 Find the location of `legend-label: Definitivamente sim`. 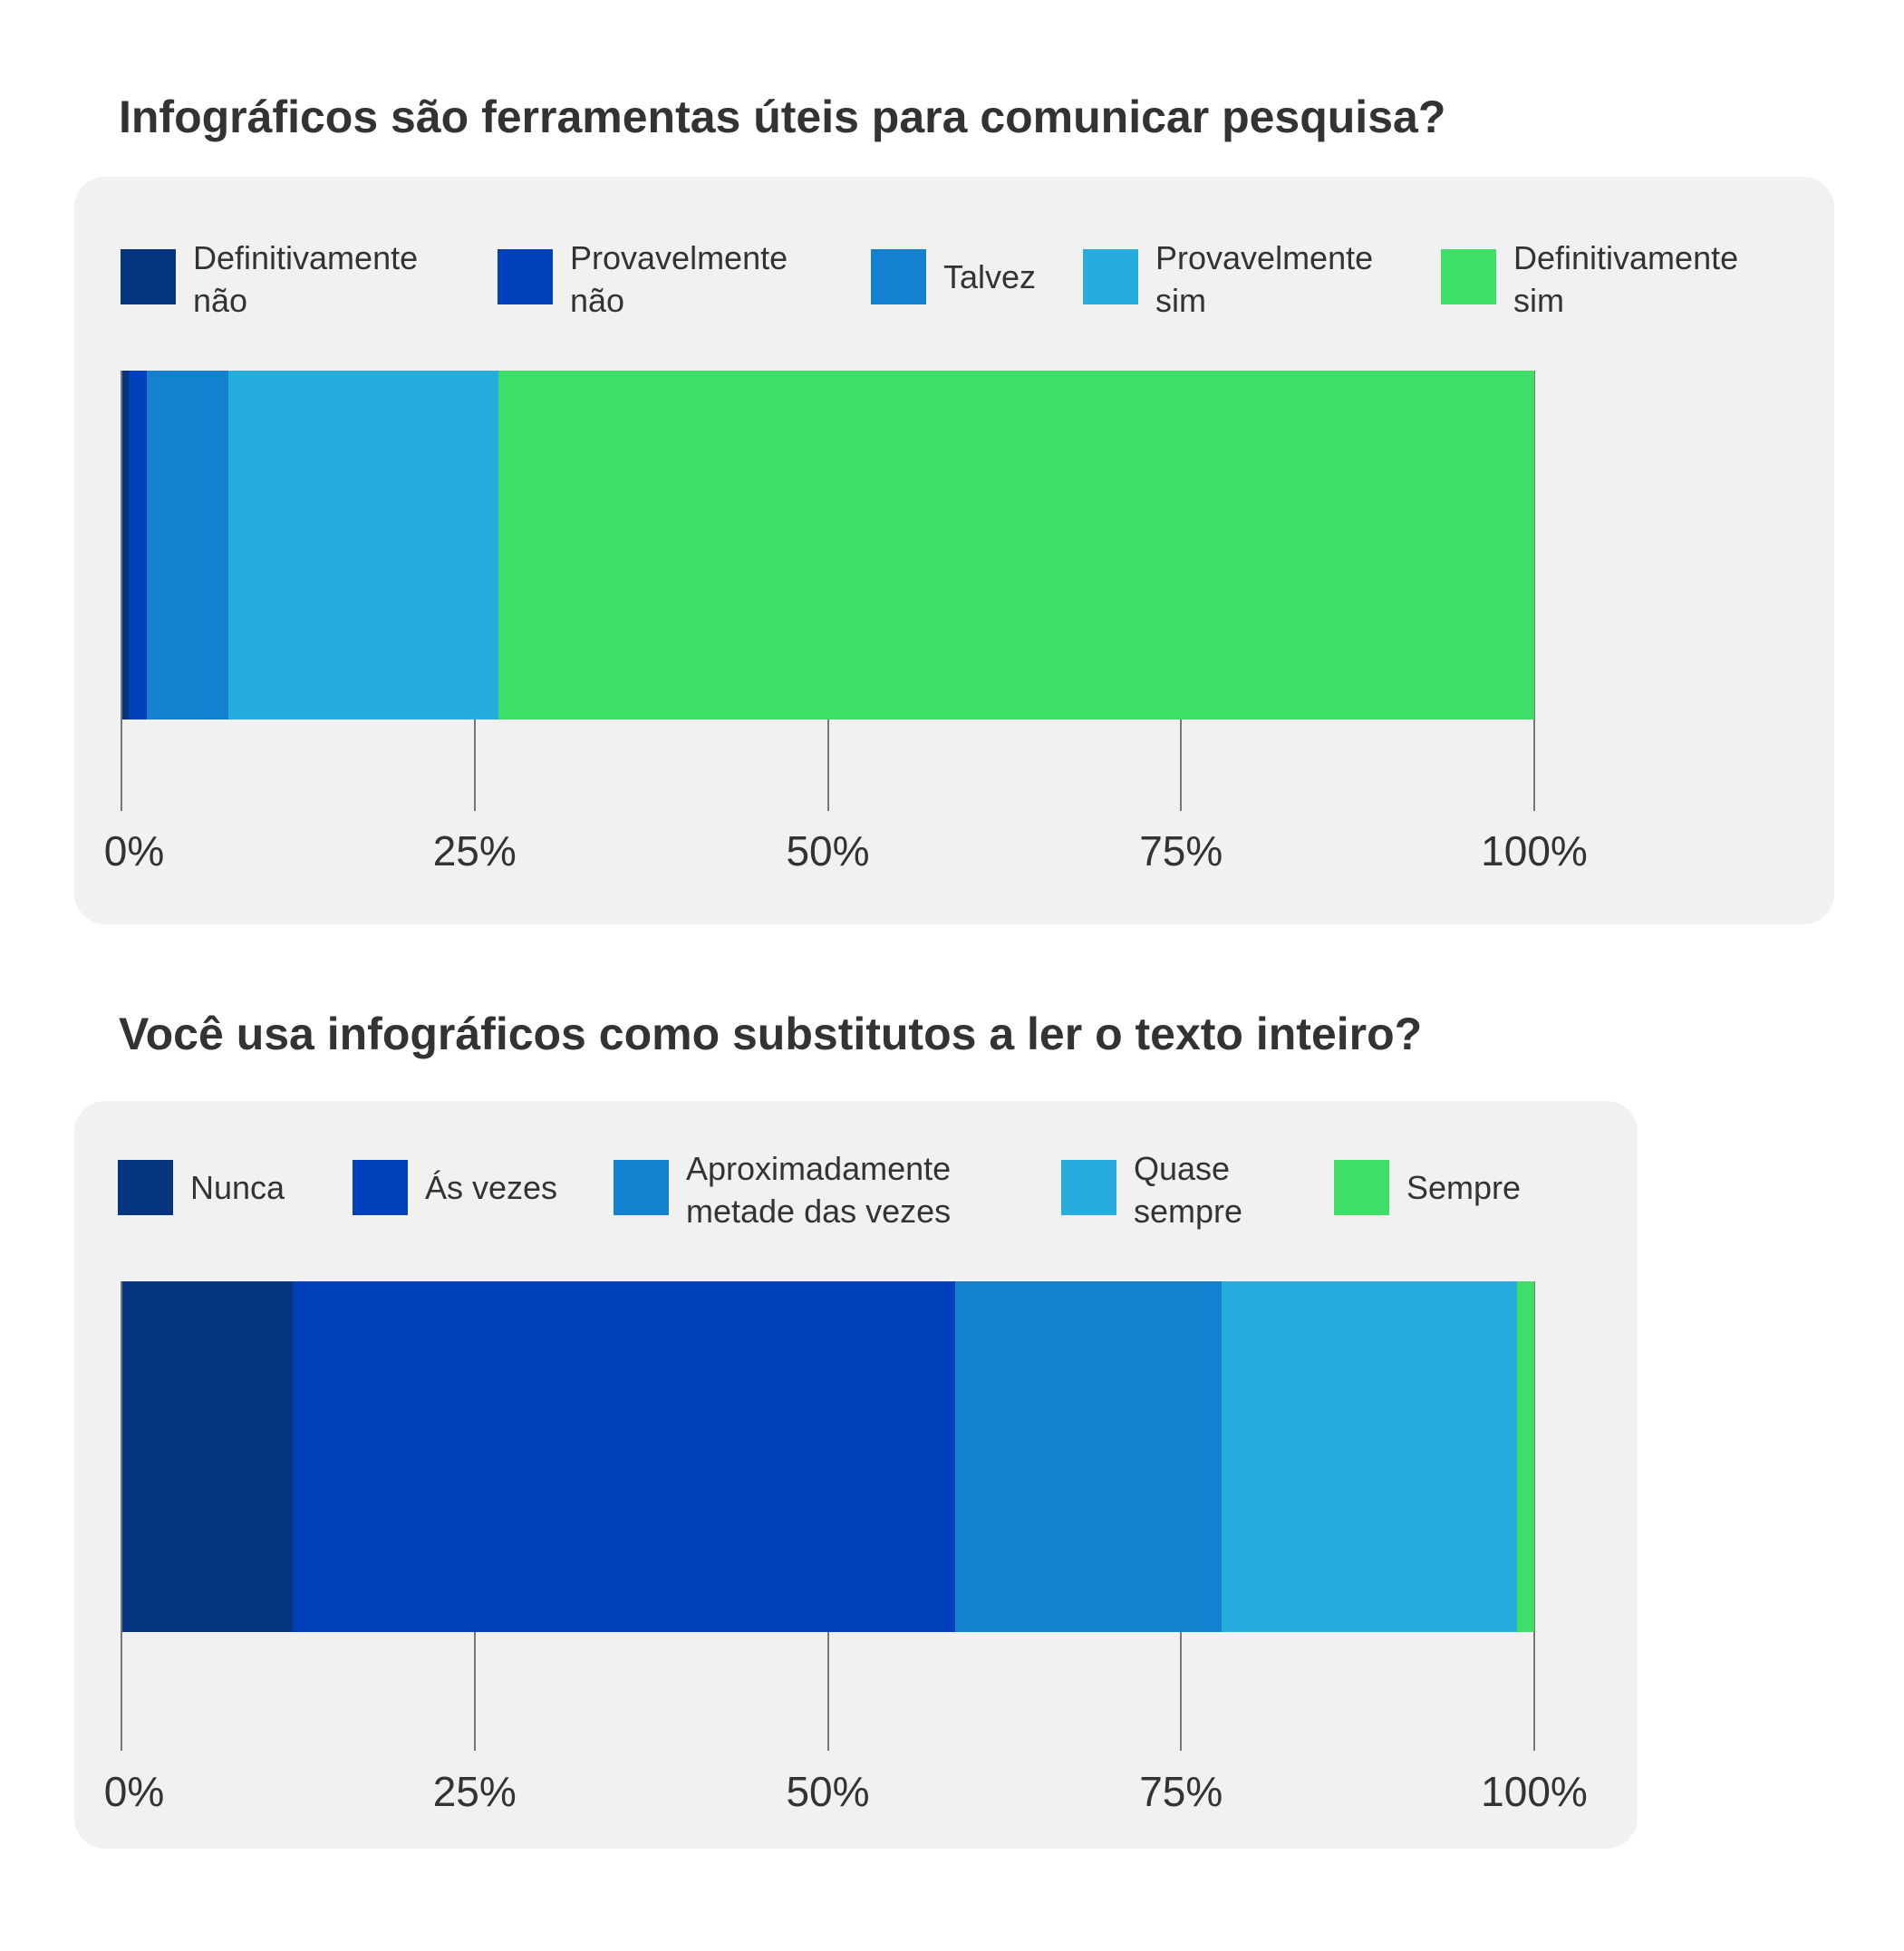

legend-label: Definitivamente sim is located at coordinates (1626, 279).